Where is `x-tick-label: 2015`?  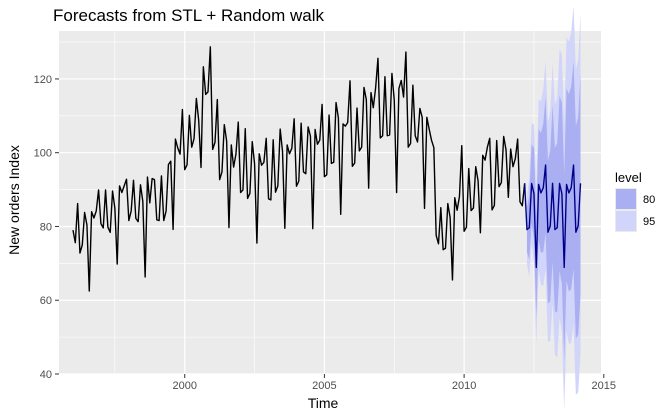 x-tick-label: 2015 is located at coordinates (604, 386).